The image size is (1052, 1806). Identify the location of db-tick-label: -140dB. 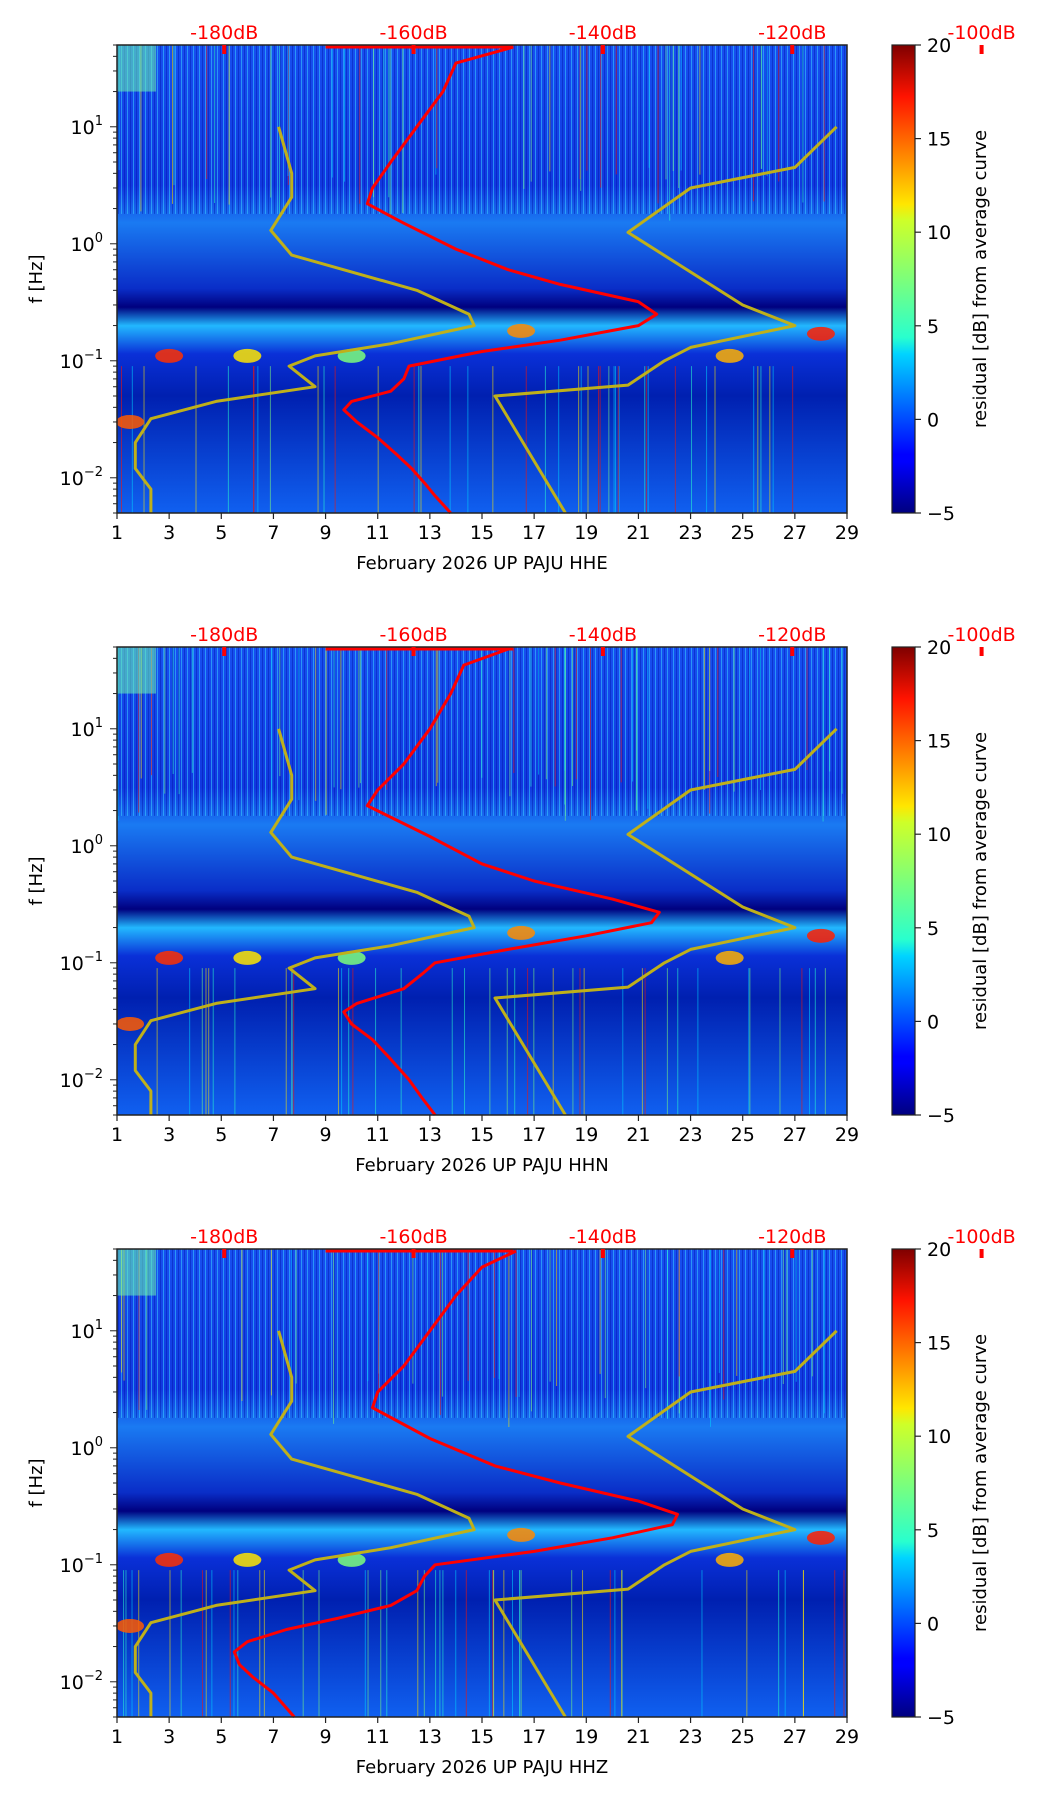
(603, 1237).